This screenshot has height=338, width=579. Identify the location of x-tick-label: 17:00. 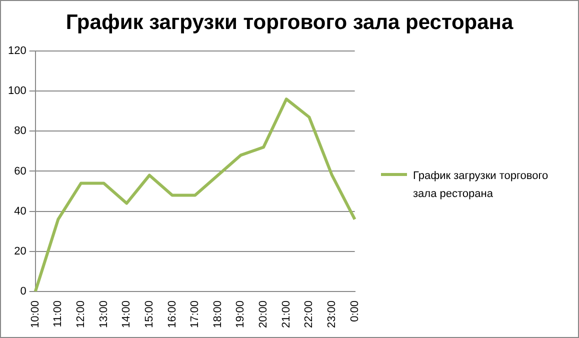
(195, 314).